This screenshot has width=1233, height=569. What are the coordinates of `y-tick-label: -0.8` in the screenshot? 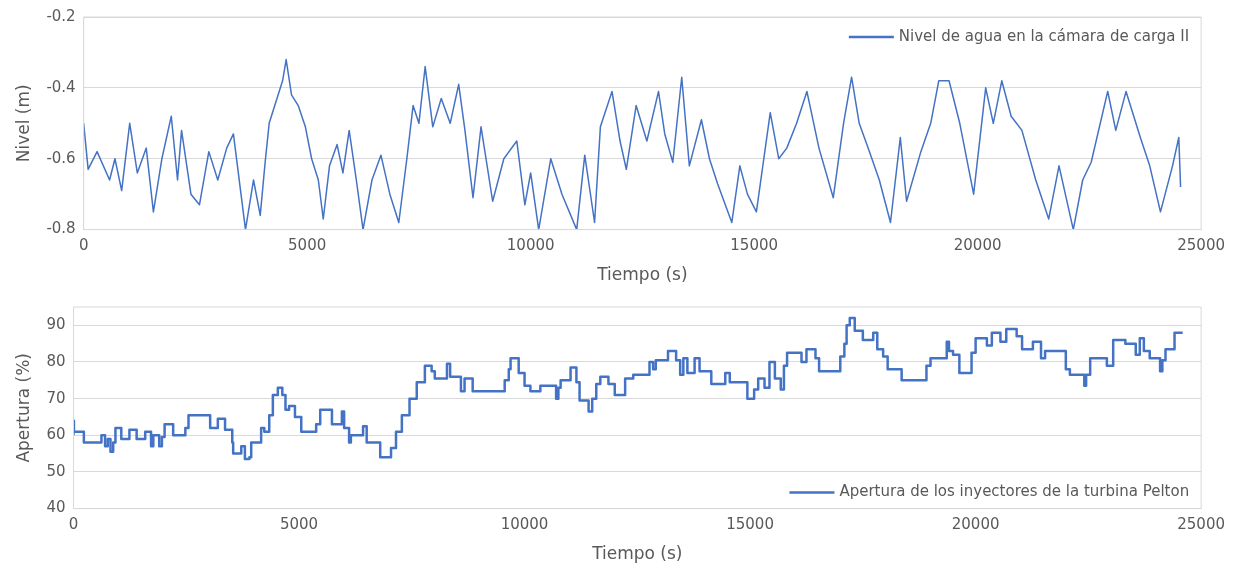 It's located at (61, 228).